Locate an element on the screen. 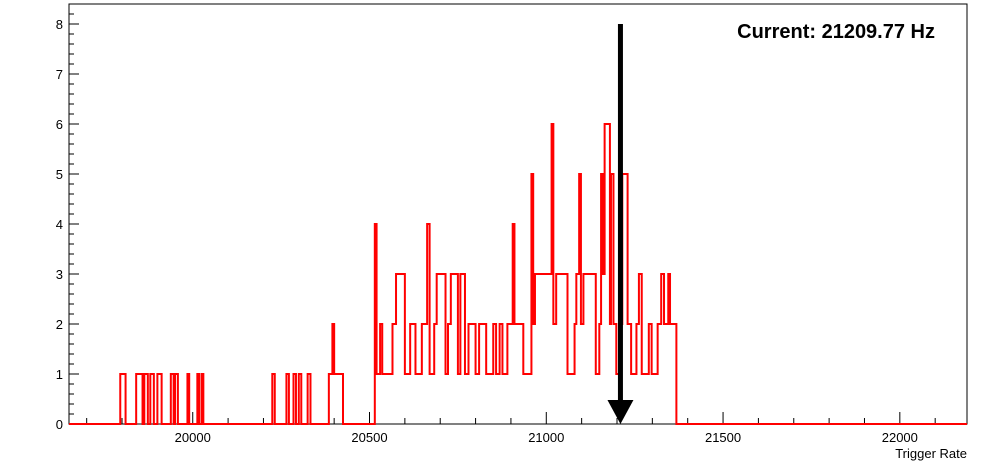  marker-arrowhead is located at coordinates (620, 412).